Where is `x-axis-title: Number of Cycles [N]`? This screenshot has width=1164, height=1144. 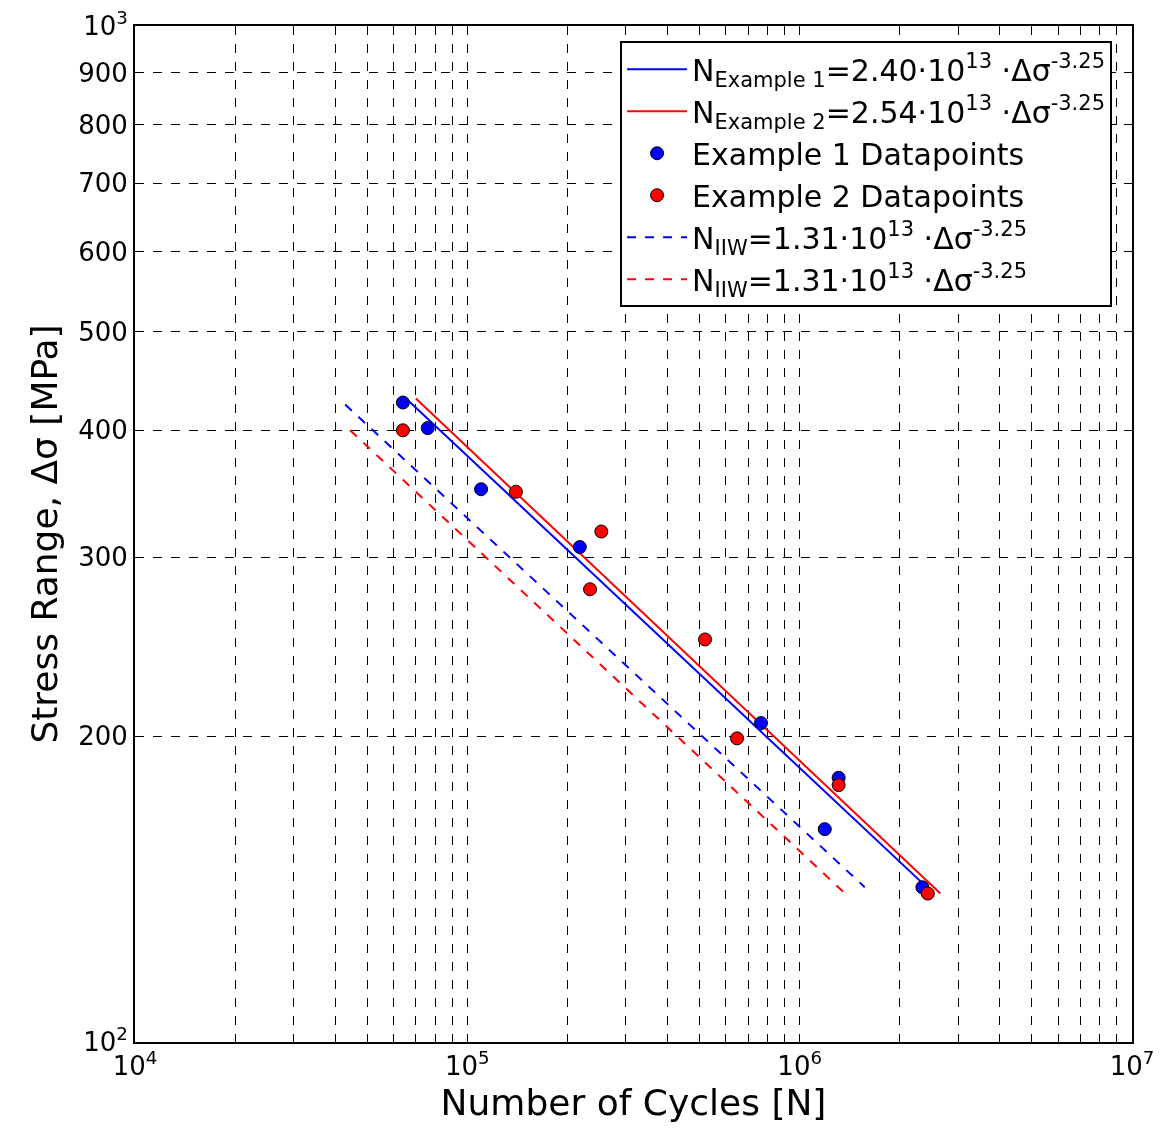 x-axis-title: Number of Cycles [N] is located at coordinates (633, 1103).